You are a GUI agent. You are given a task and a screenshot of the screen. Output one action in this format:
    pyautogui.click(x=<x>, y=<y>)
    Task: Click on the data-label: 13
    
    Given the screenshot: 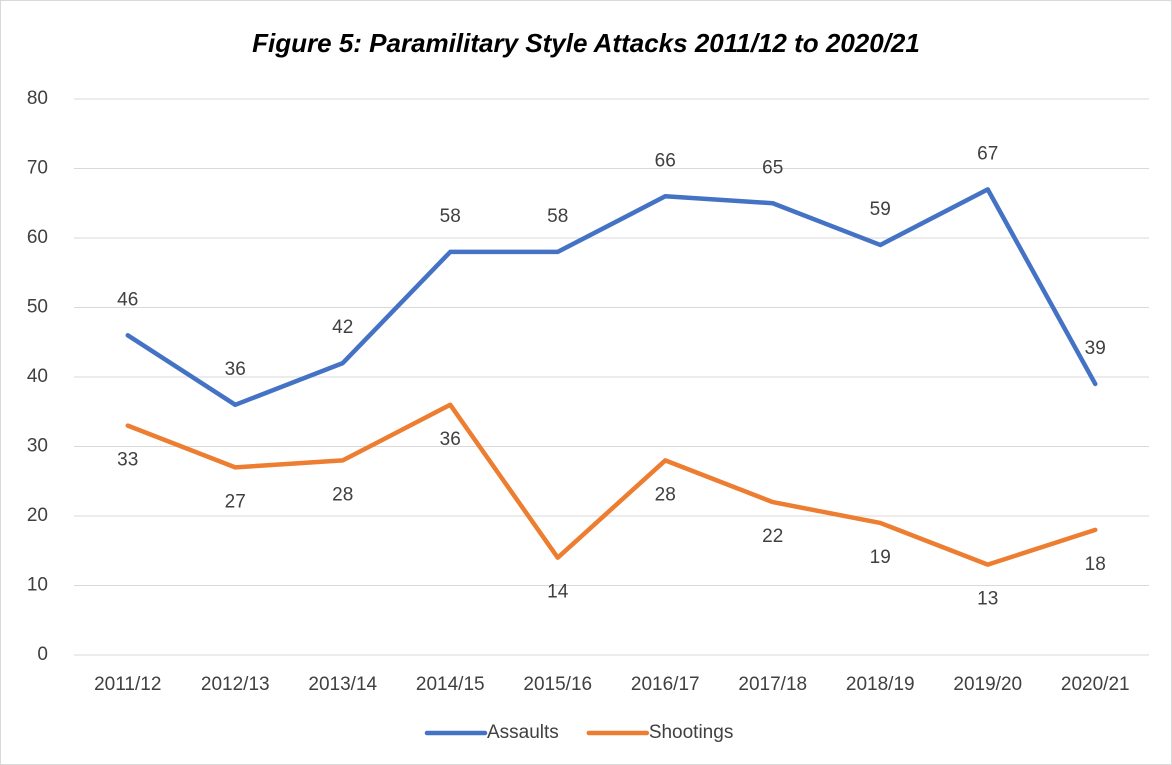 What is the action you would take?
    pyautogui.click(x=987, y=599)
    